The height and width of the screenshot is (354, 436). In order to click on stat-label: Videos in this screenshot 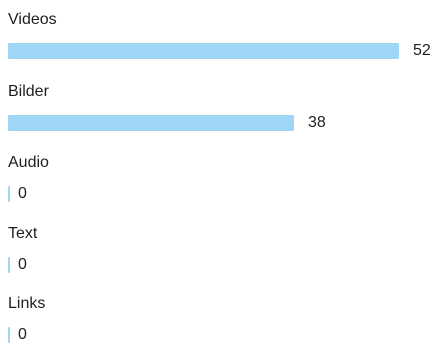, I will do `click(32, 19)`.